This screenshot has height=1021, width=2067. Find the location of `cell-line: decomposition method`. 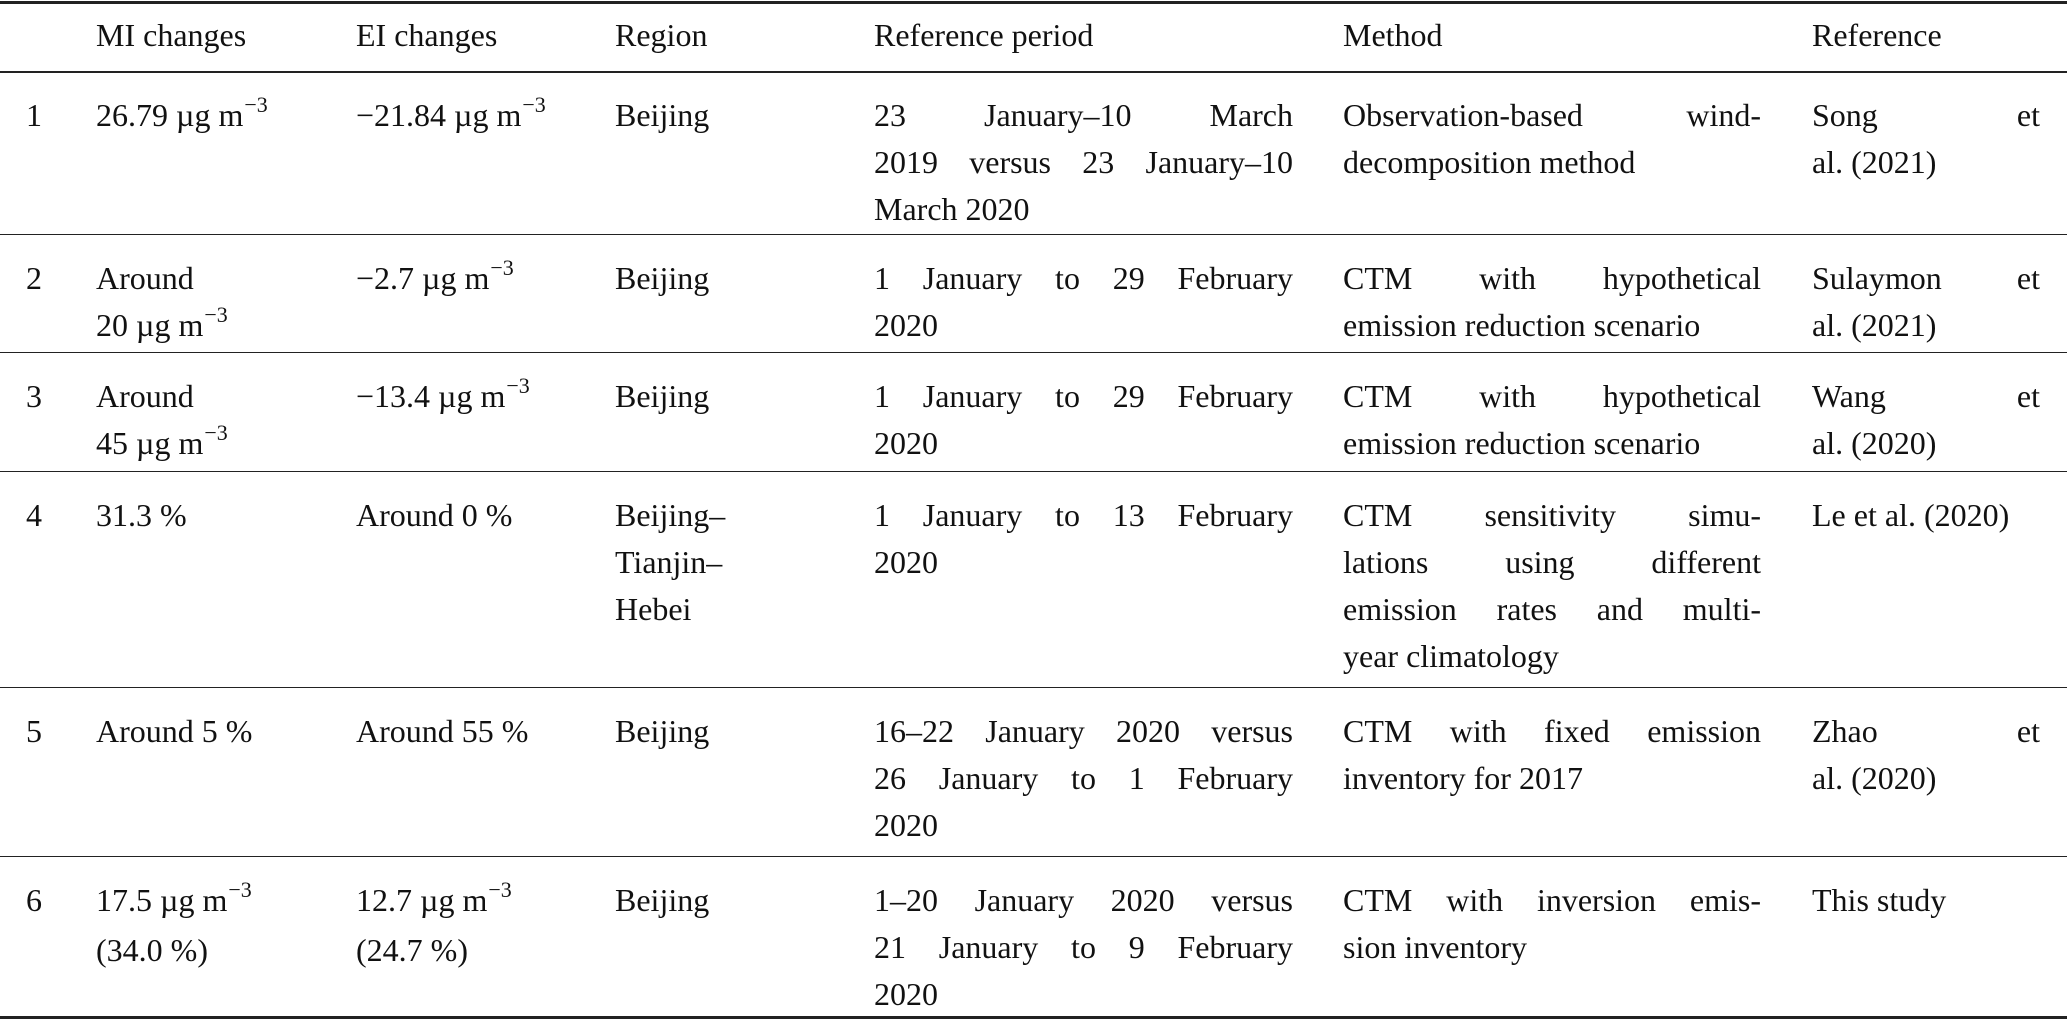

cell-line: decomposition method is located at coordinates (1552, 162).